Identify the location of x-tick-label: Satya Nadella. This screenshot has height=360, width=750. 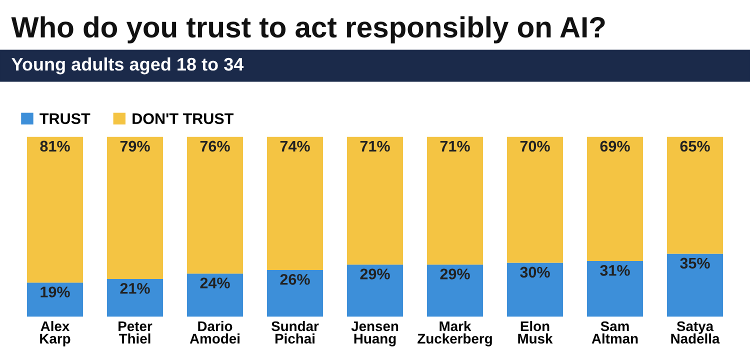
(695, 332).